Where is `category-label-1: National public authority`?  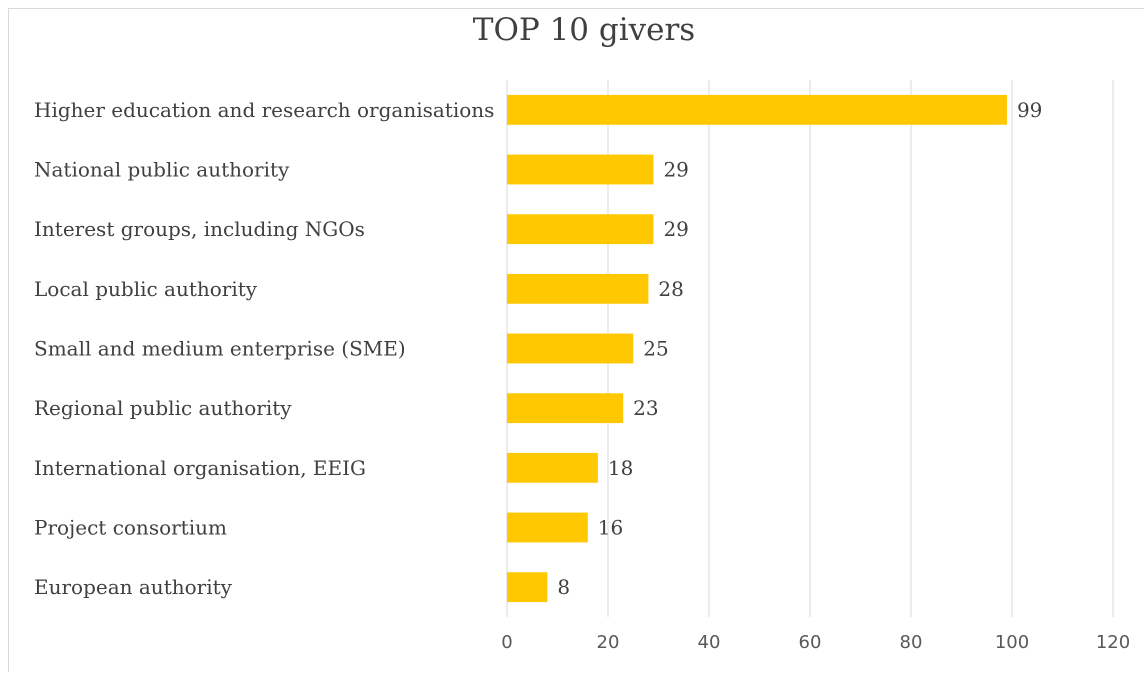
category-label-1: National public authority is located at coordinates (162, 170).